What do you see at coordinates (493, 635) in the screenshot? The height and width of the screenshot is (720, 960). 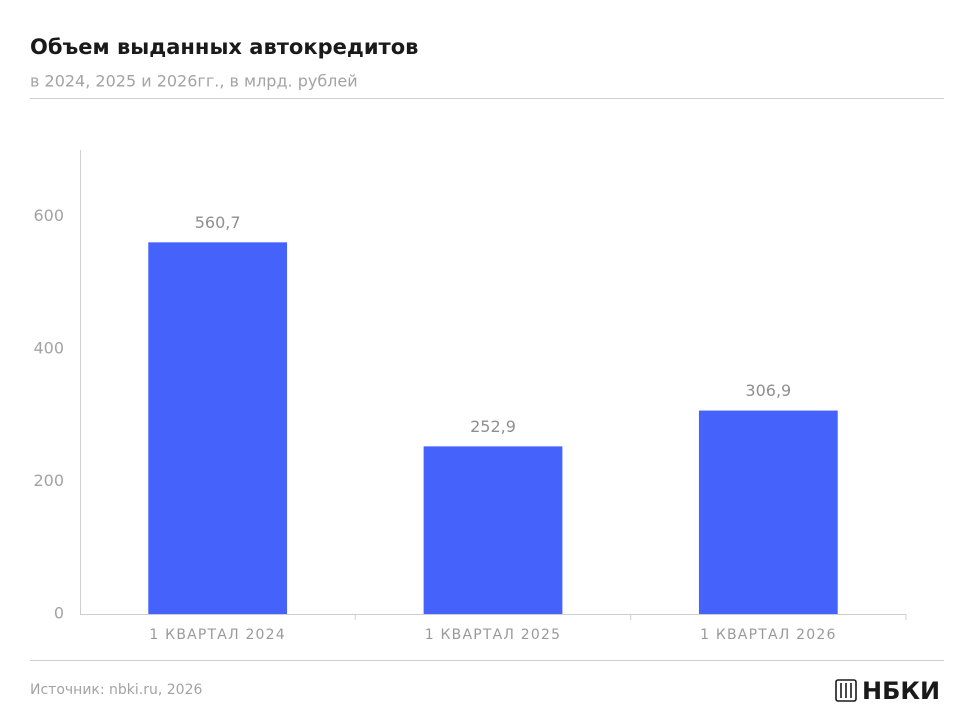 I see `x-tick-label: 1 КВАРТАЛ 2025` at bounding box center [493, 635].